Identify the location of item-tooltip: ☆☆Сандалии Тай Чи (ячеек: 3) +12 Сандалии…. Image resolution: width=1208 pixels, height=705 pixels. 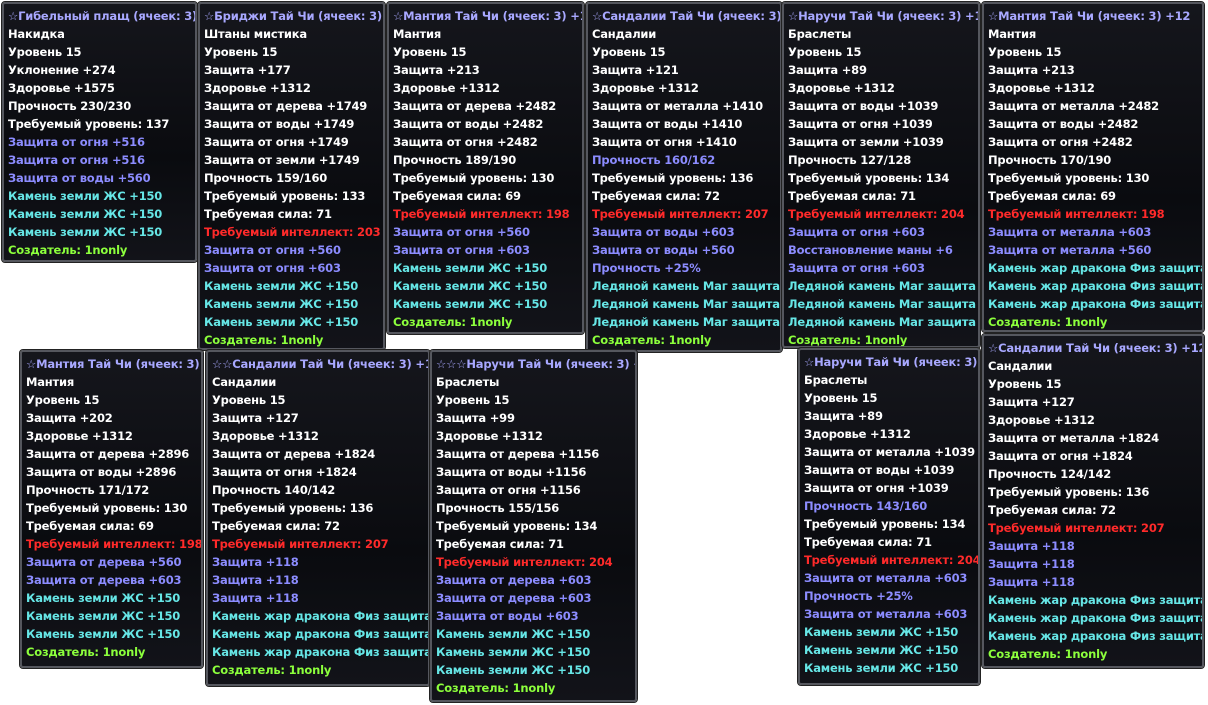
(318, 518).